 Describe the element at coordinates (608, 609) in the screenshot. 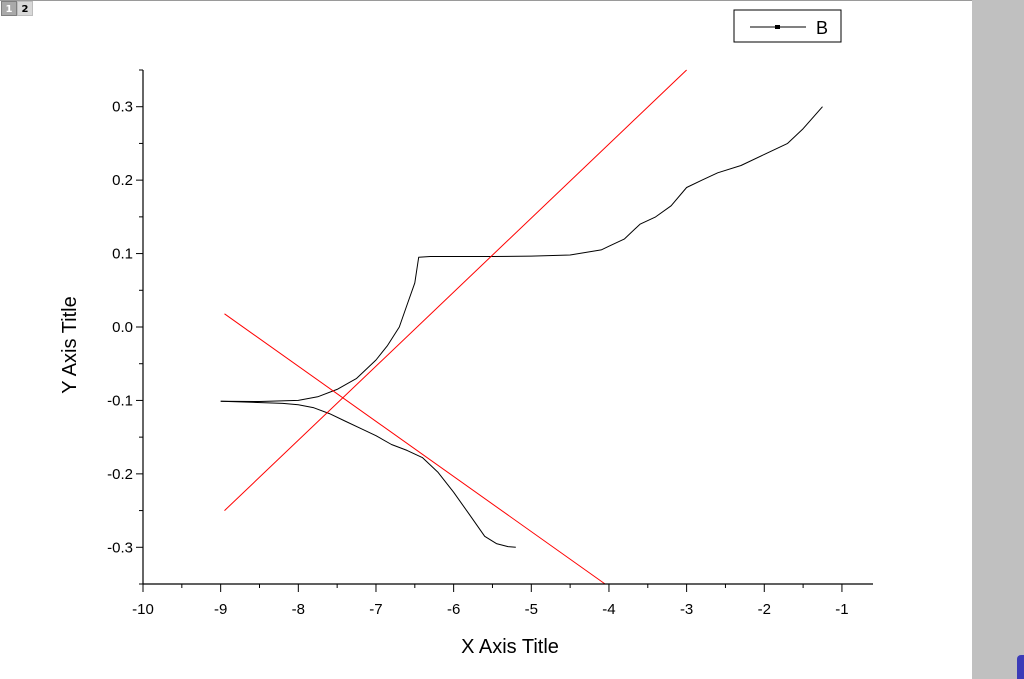

I see `x-tick-label: -4` at that location.